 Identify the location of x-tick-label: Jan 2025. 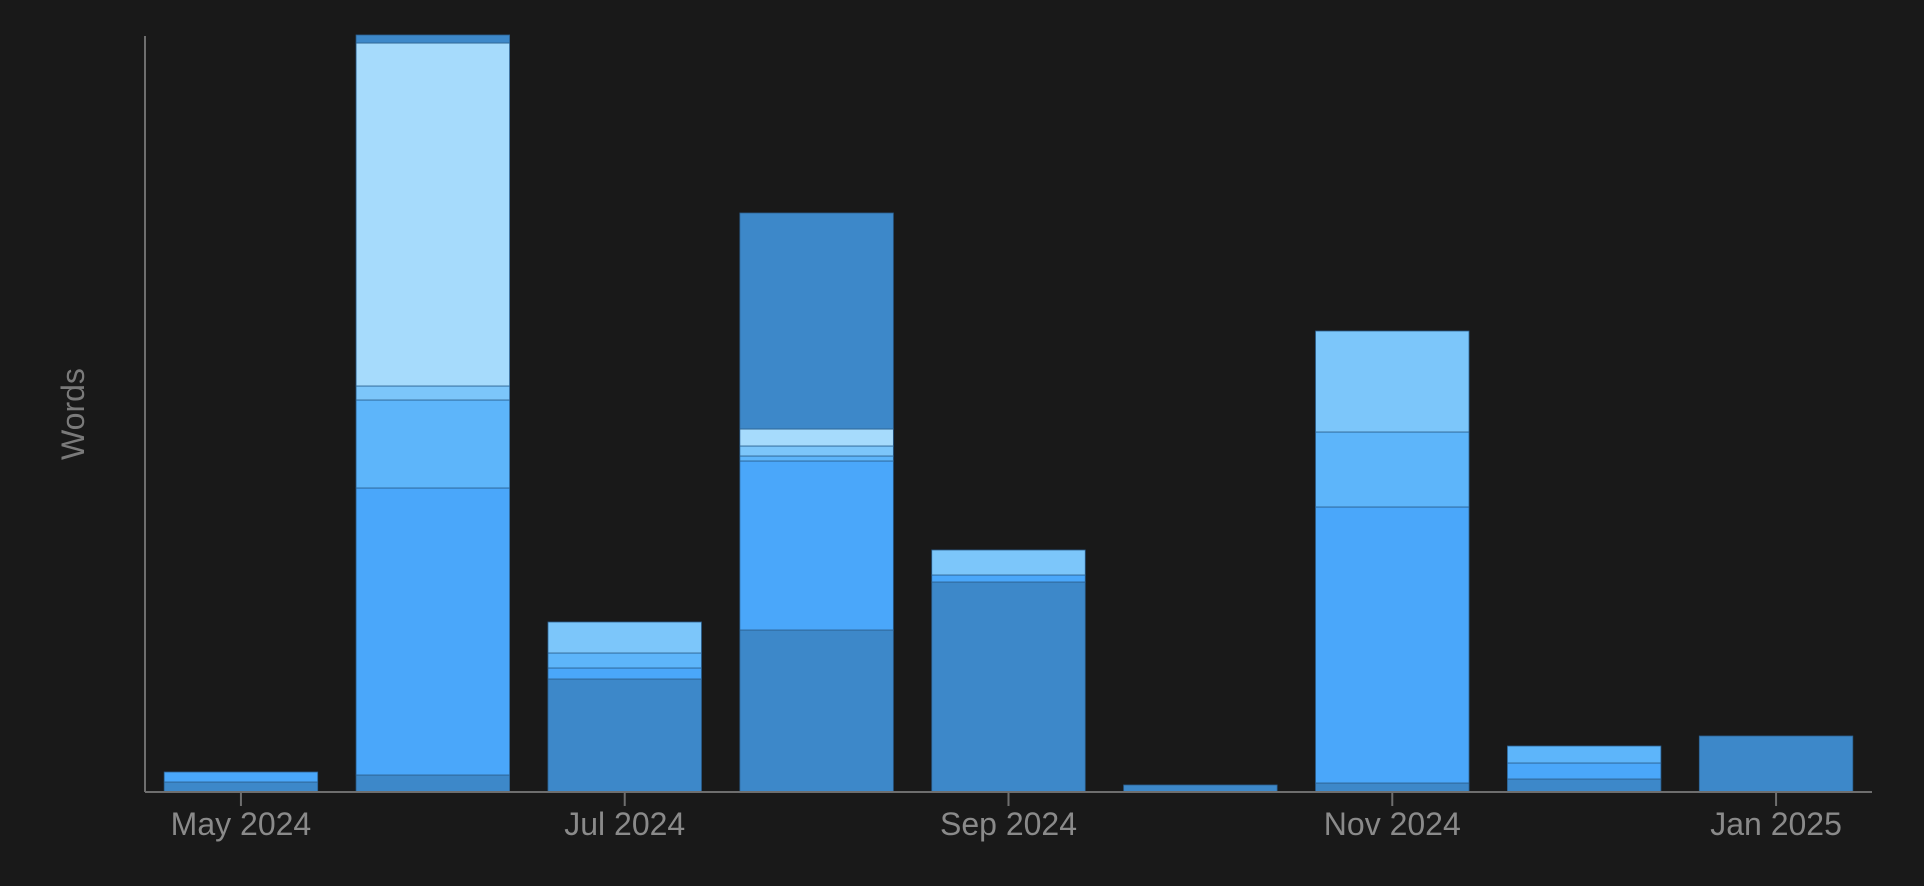
(1776, 824).